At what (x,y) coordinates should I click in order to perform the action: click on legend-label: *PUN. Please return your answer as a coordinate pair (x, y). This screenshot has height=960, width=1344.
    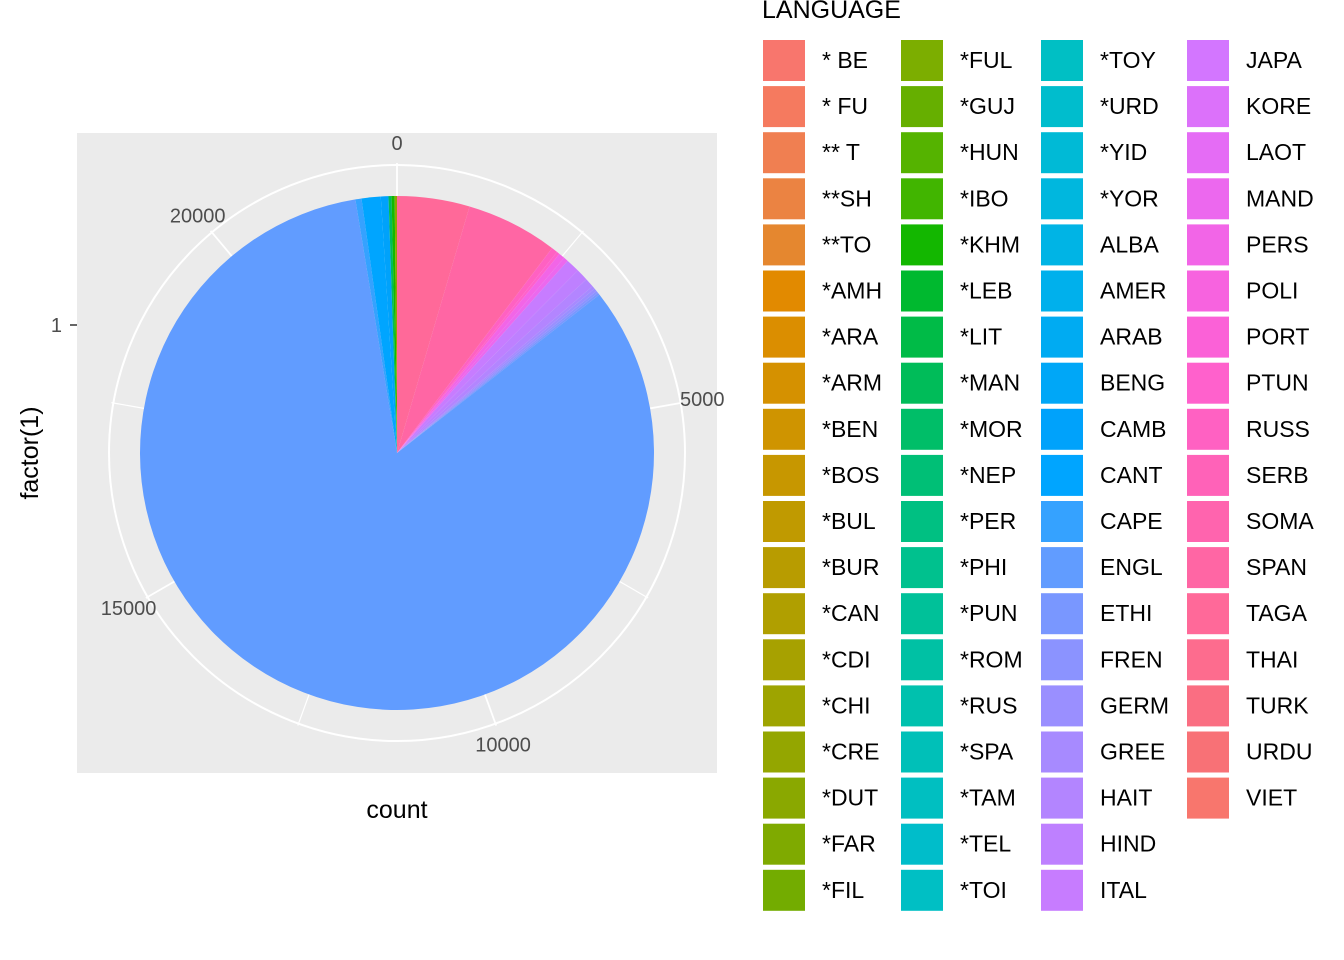
    Looking at the image, I should click on (989, 613).